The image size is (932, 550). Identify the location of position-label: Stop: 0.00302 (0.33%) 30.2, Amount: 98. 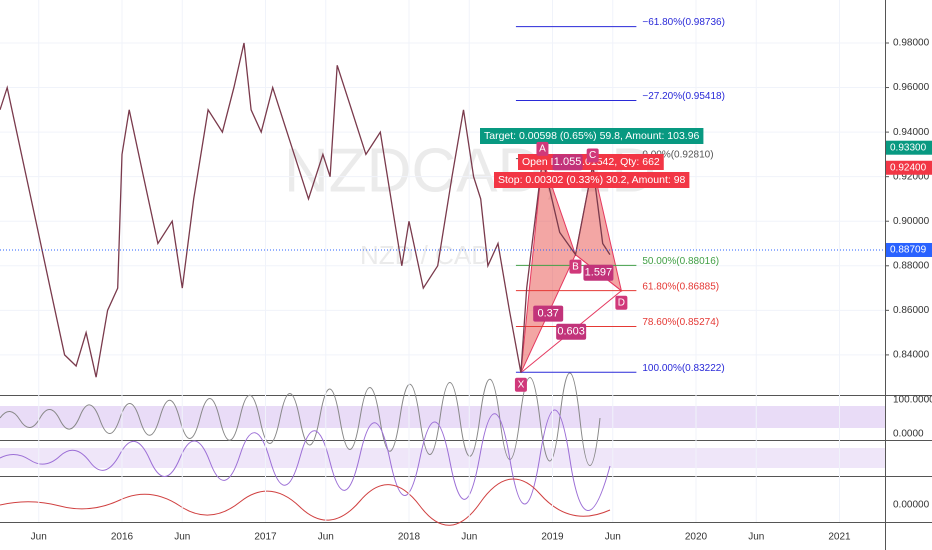
(592, 180).